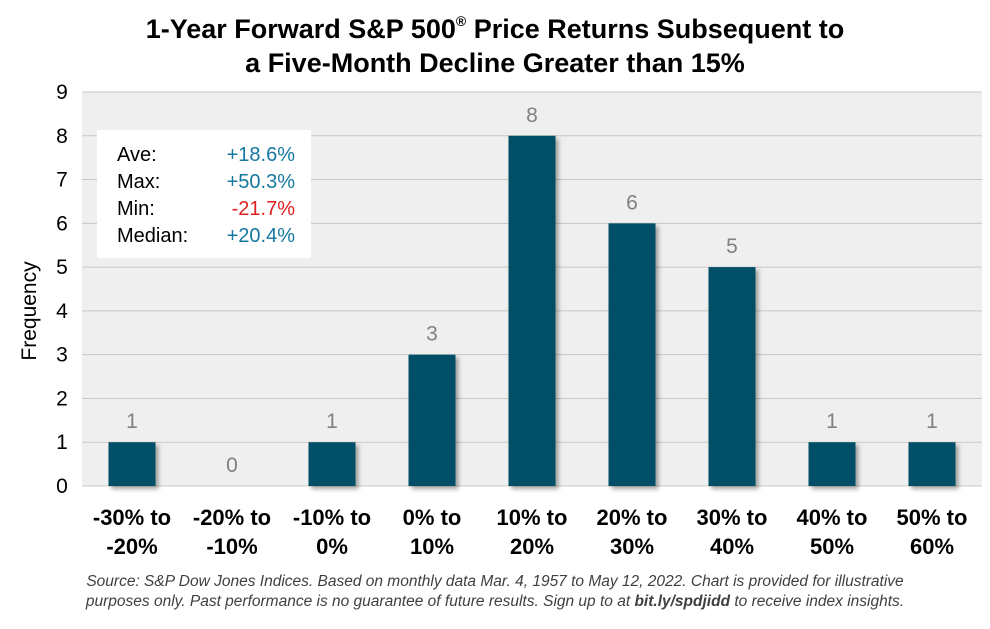 The width and height of the screenshot is (990, 629). What do you see at coordinates (432, 546) in the screenshot?
I see `x-tick-label: 10%` at bounding box center [432, 546].